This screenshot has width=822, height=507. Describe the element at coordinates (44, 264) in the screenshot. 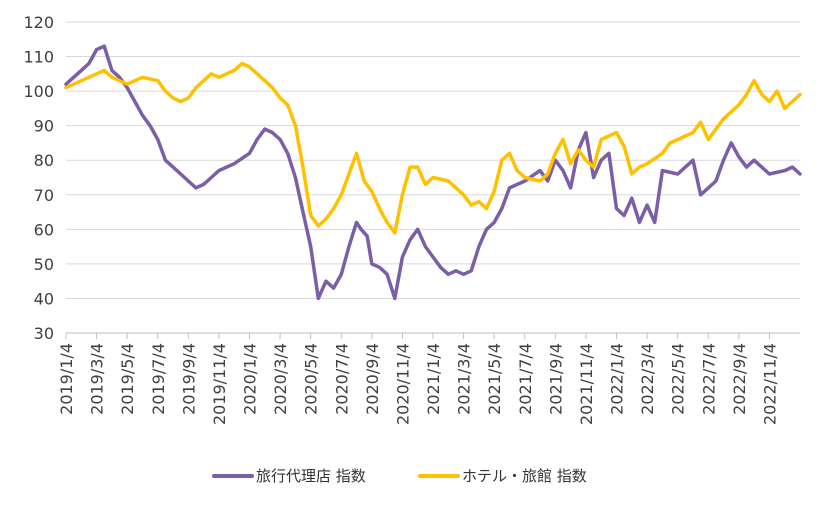

I see `y-tick-label: 50` at that location.